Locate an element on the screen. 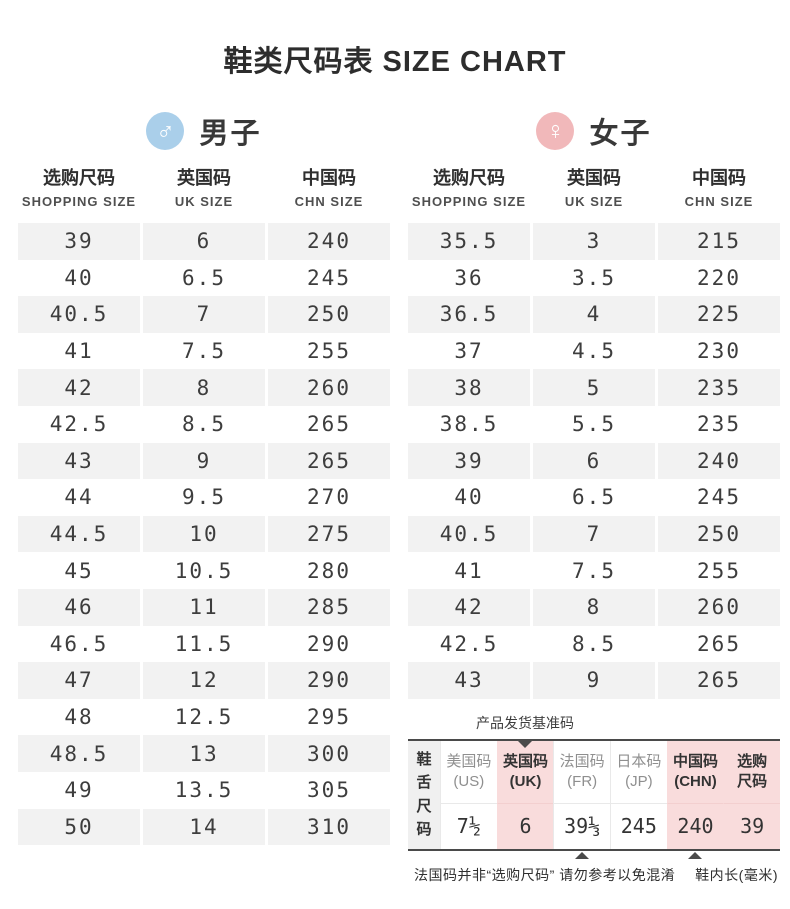 The image size is (790, 909). size-cell: 220 is located at coordinates (719, 277).